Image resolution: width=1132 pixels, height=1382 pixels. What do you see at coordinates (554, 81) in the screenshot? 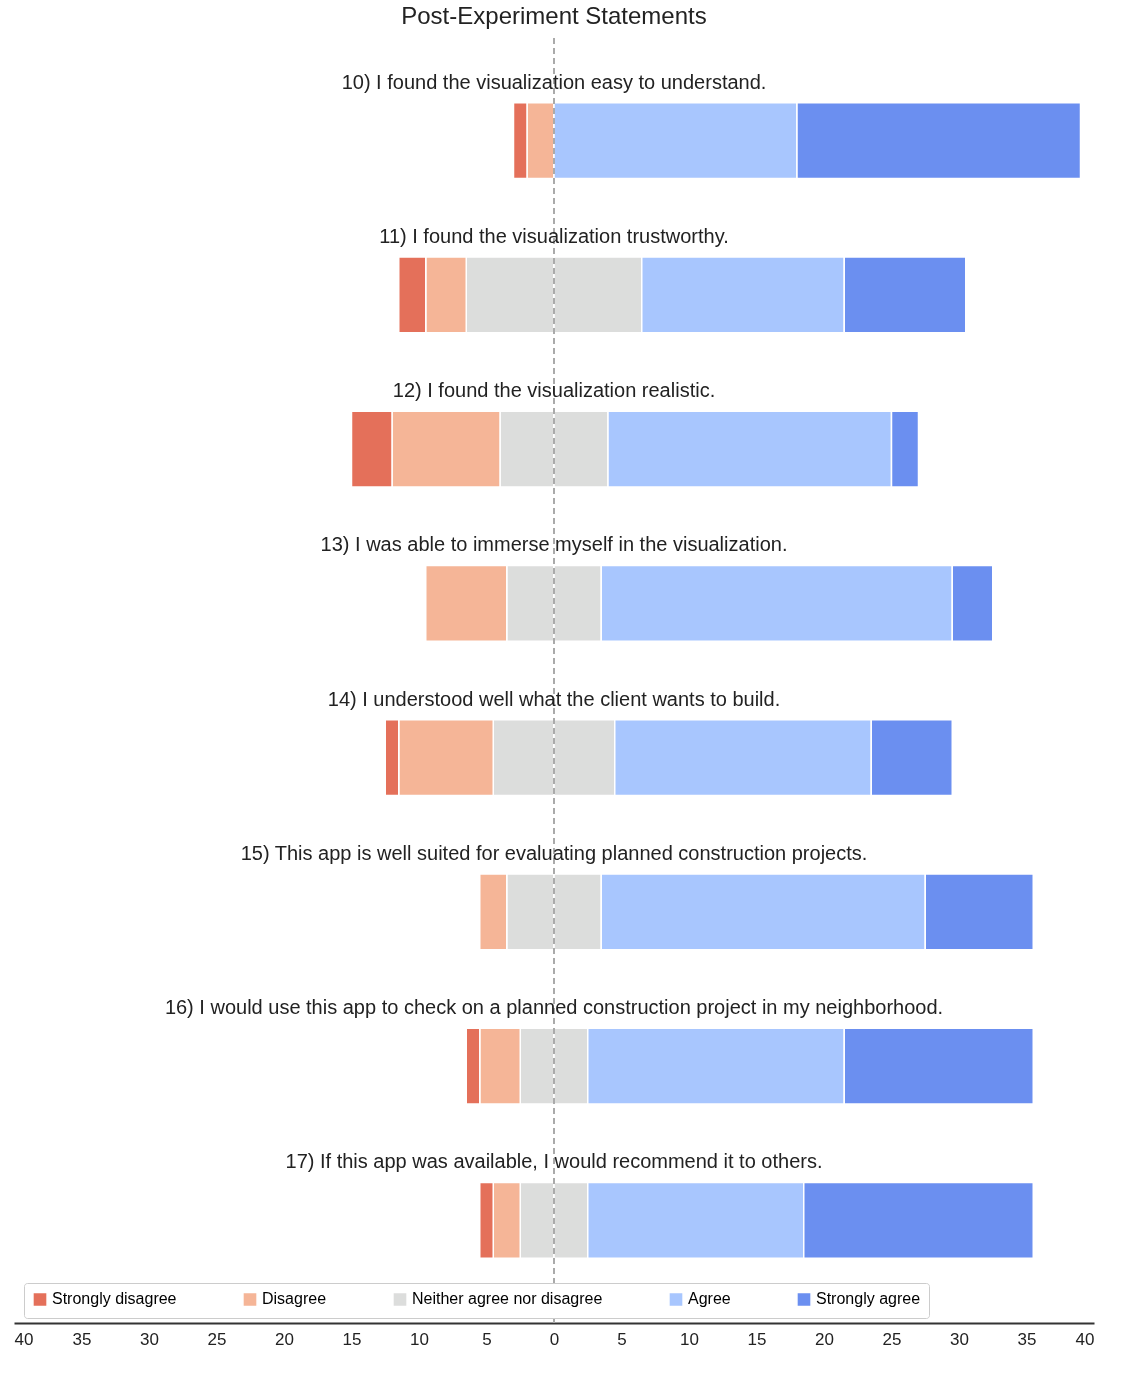
I see `y-tick-label: 10) I found the visualization easy to understand.` at bounding box center [554, 81].